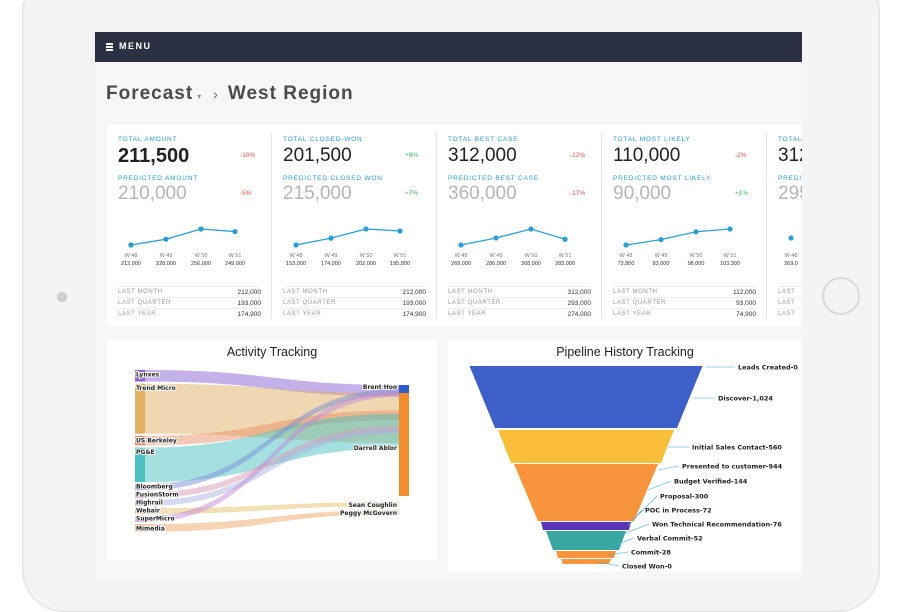 The height and width of the screenshot is (612, 900). I want to click on kpi-label: TOTAL BEST CASE, so click(483, 139).